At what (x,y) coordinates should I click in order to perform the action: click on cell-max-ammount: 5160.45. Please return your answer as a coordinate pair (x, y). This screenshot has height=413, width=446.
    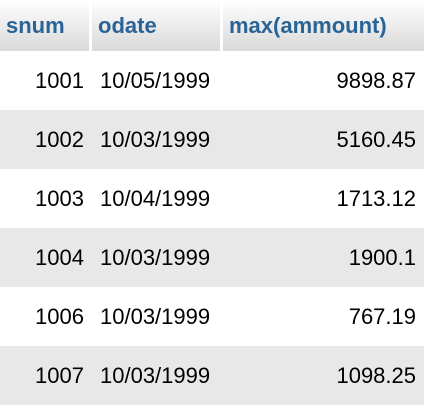
    Looking at the image, I should click on (323, 139).